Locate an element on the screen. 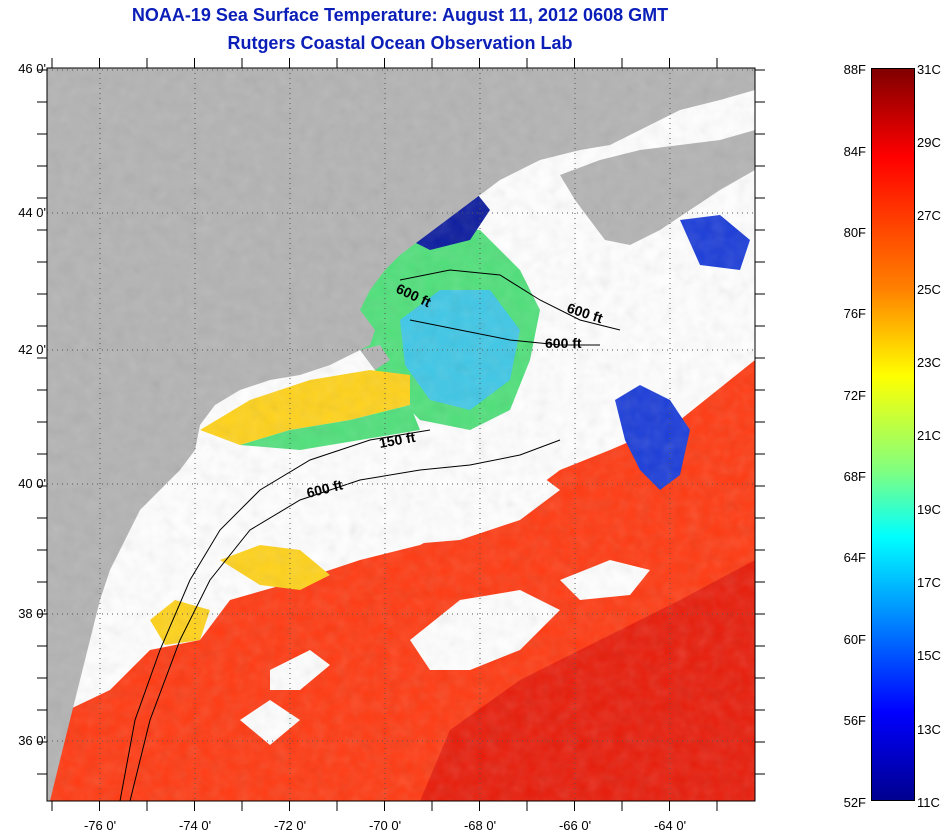 The width and height of the screenshot is (952, 840). temperature-colorbar is located at coordinates (893, 434).